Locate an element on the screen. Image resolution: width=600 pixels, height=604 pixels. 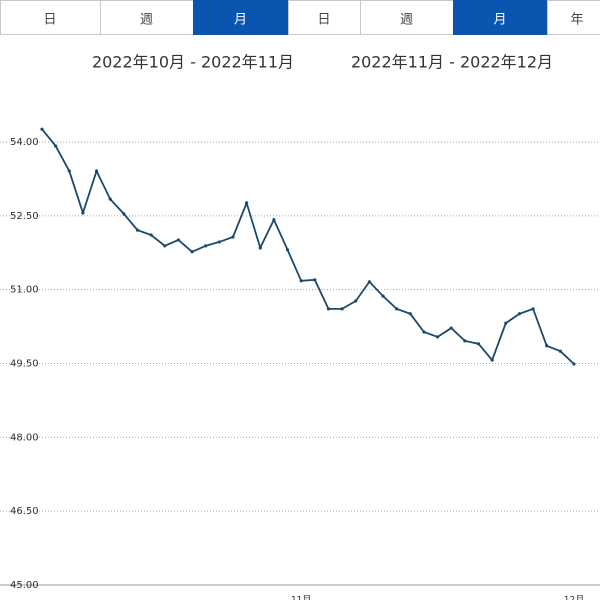
tab-label: 年 is located at coordinates (576, 20).